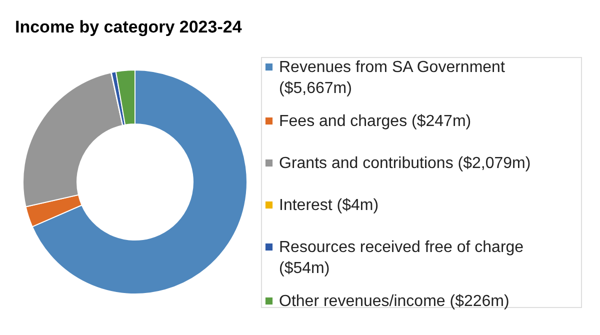 This screenshot has height=335, width=600. I want to click on legend-label: Other revenues/income ($226m), so click(394, 301).